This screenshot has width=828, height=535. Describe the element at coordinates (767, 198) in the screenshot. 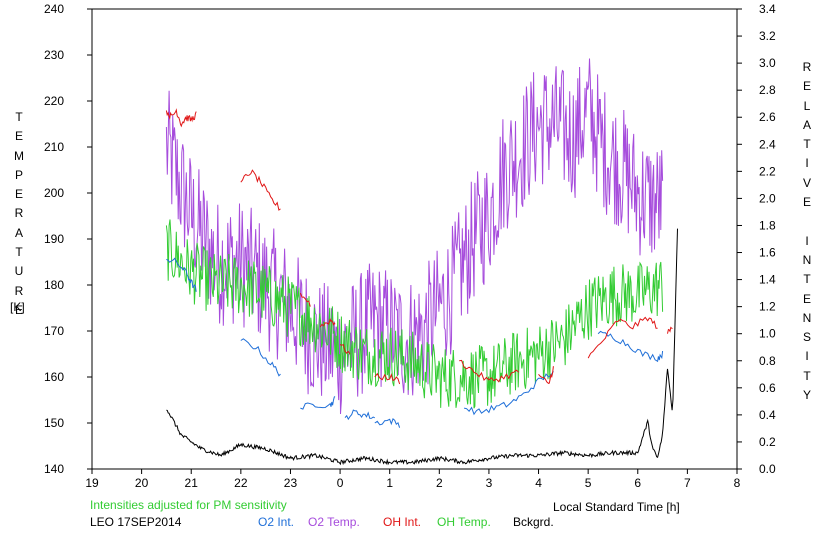

I see `y-right-tick-label: 2.0` at that location.